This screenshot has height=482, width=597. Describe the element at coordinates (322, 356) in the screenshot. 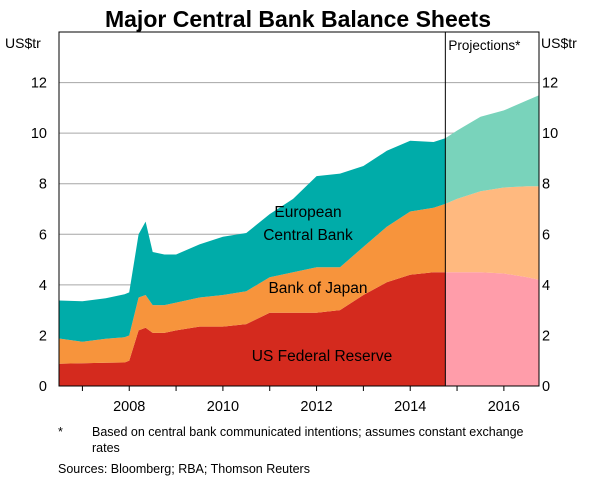

I see `series-label: US Federal Reserve` at that location.